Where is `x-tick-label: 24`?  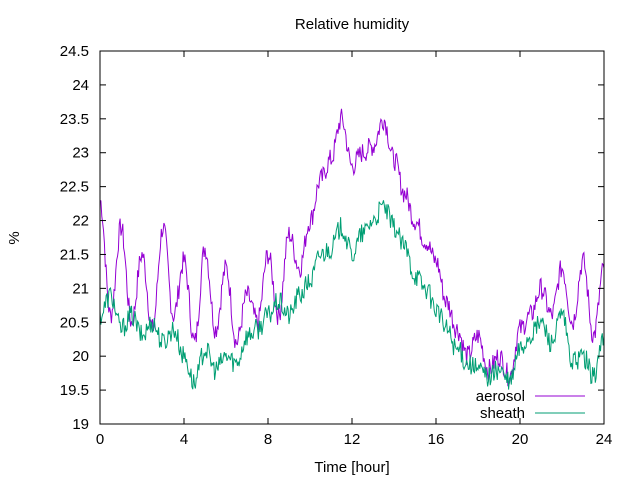
x-tick-label: 24 is located at coordinates (604, 439).